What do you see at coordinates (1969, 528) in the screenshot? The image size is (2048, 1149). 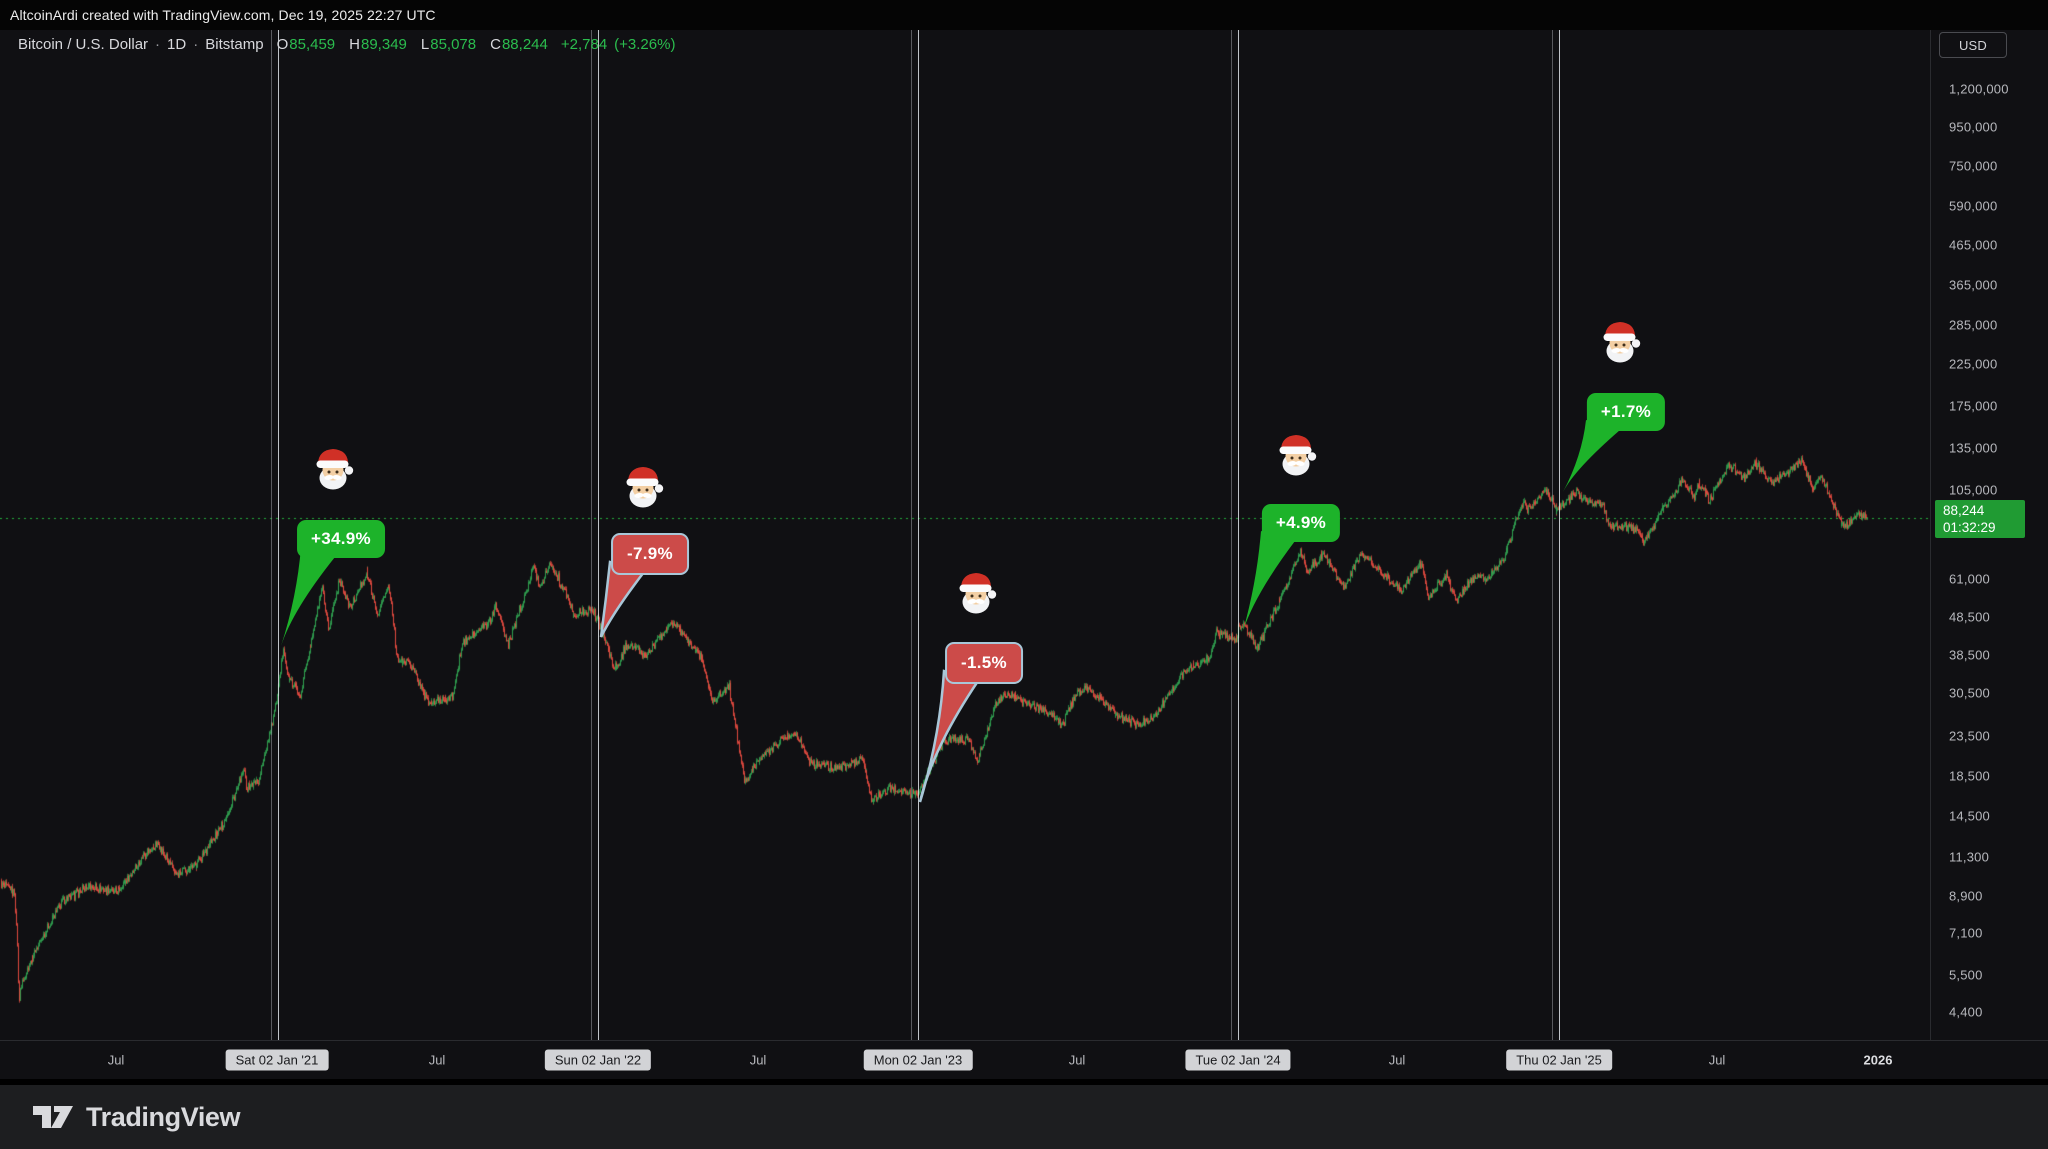 I see `bar-countdown-timer: 01:32:29` at bounding box center [1969, 528].